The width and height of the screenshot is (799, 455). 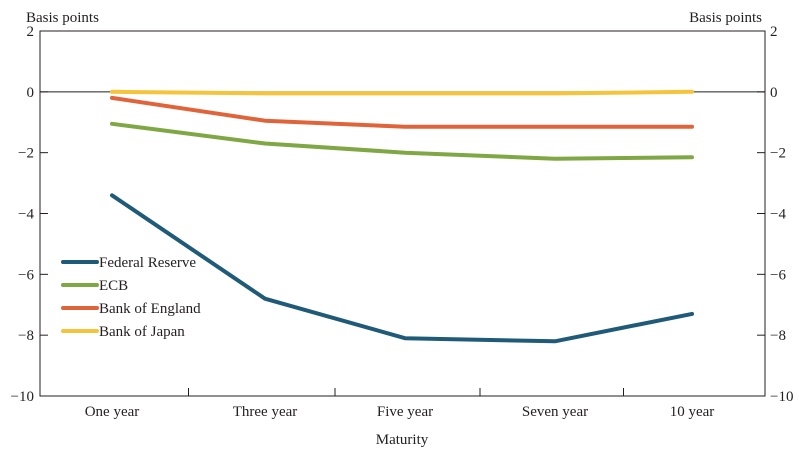 I want to click on left-axis-title: Basis points, so click(x=62, y=18).